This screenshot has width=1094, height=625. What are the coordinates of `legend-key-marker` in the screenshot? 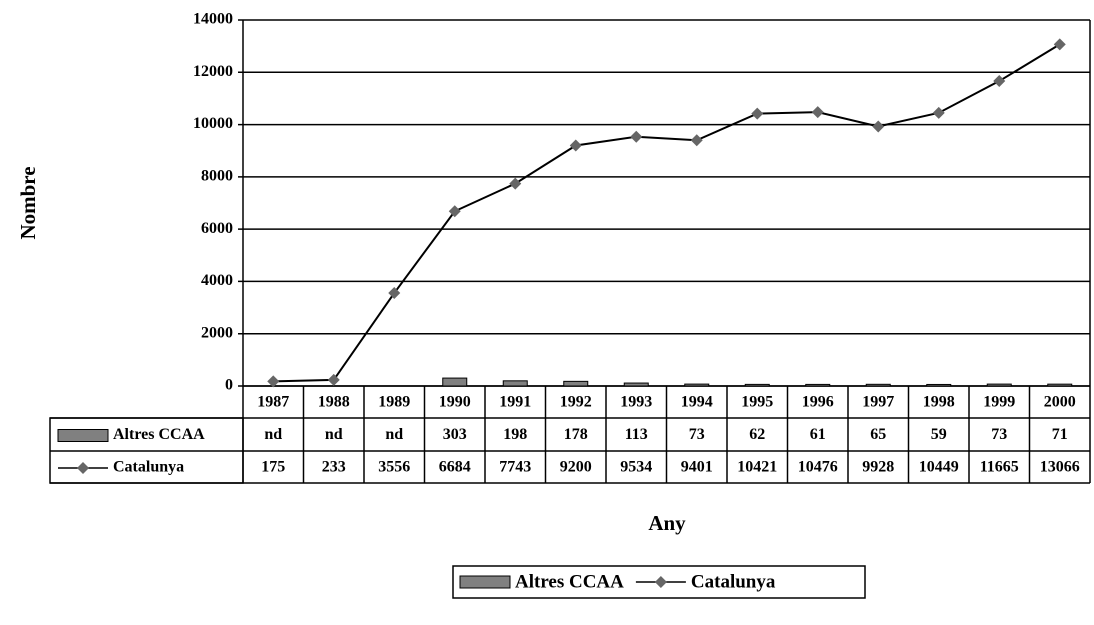 It's located at (660, 582).